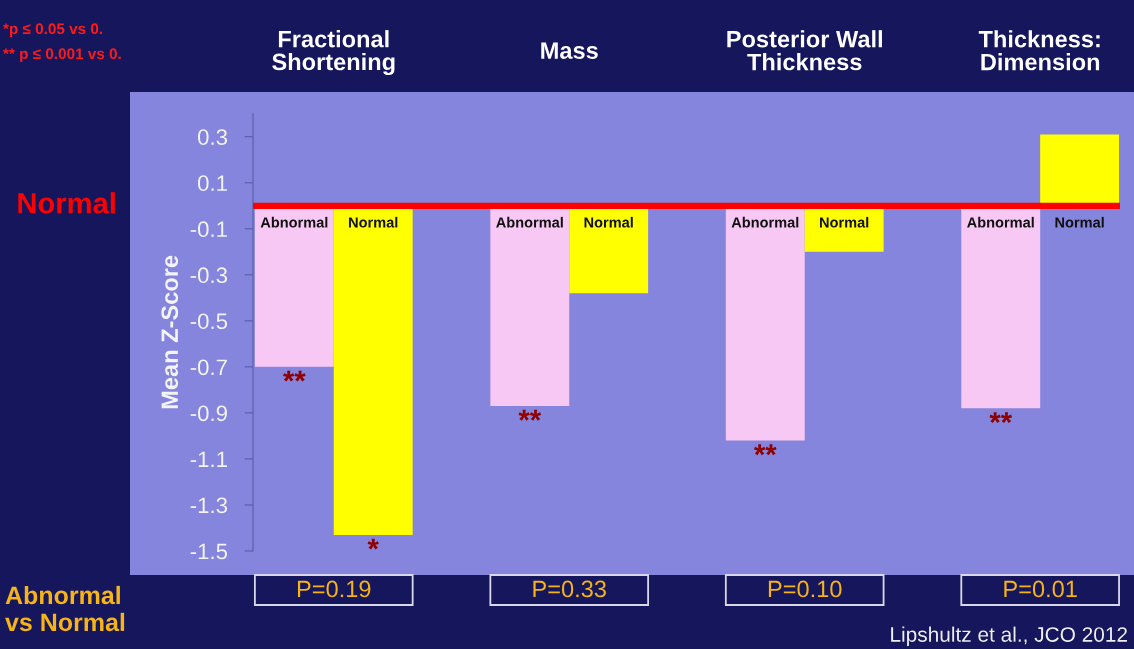 This screenshot has height=649, width=1134. Describe the element at coordinates (373, 222) in the screenshot. I see `series-label: Normal` at that location.